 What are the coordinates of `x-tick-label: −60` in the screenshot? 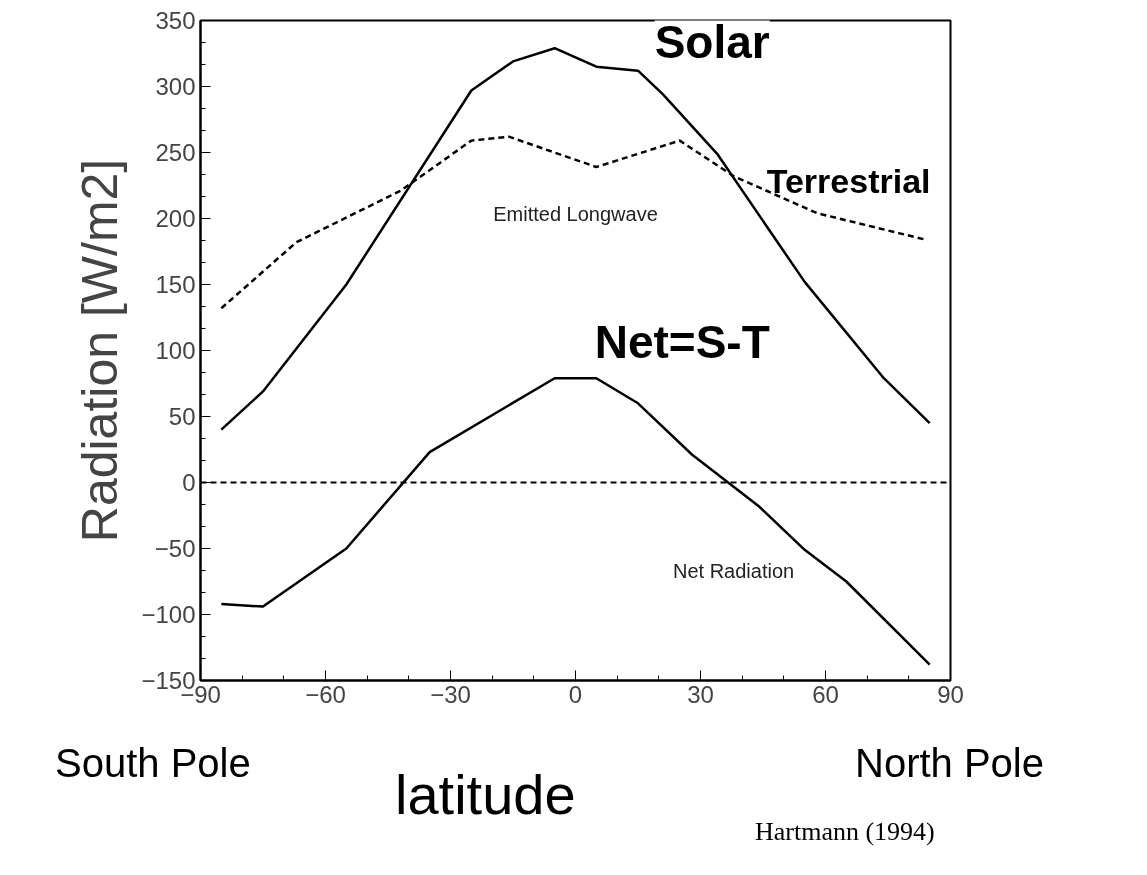 It's located at (325, 694).